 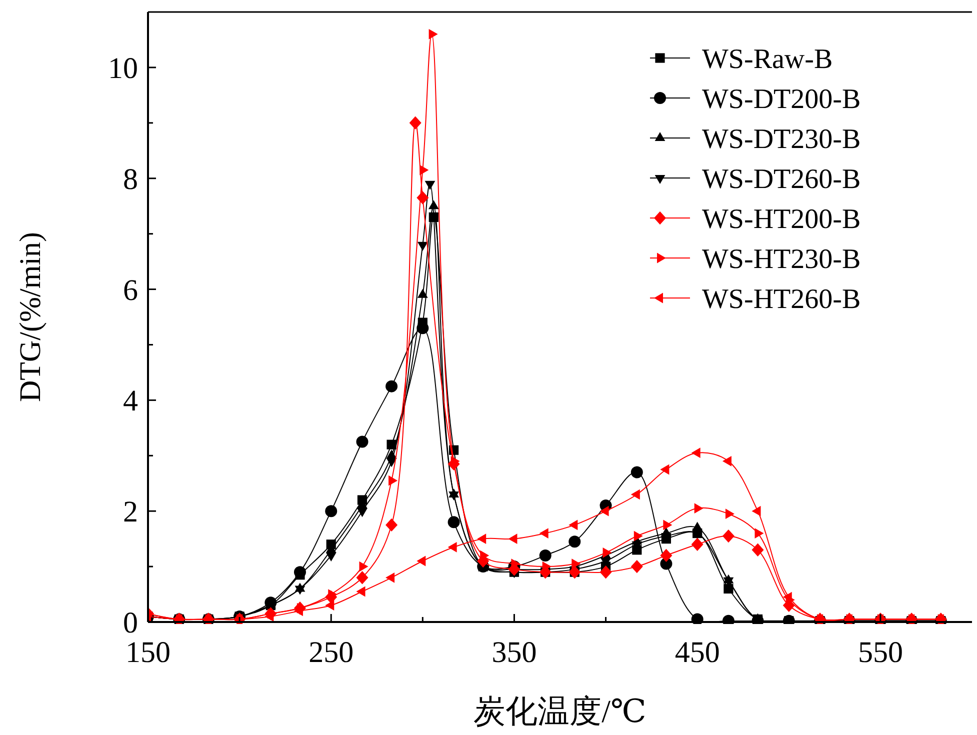 I want to click on legend-label: WS-Raw-B, so click(x=767, y=59).